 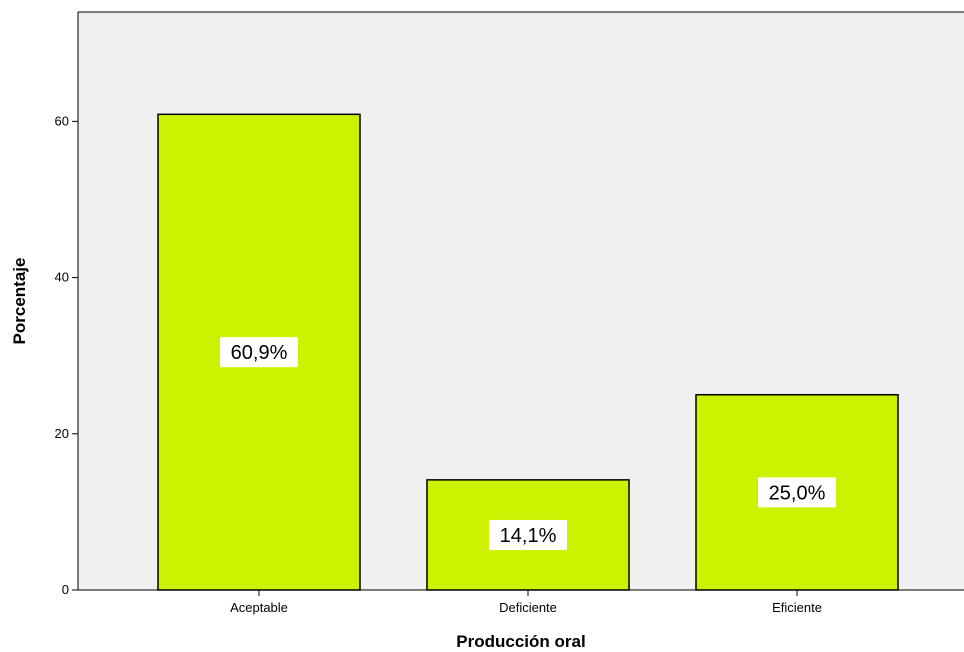 What do you see at coordinates (528, 607) in the screenshot?
I see `x-tick-label: Deficiente` at bounding box center [528, 607].